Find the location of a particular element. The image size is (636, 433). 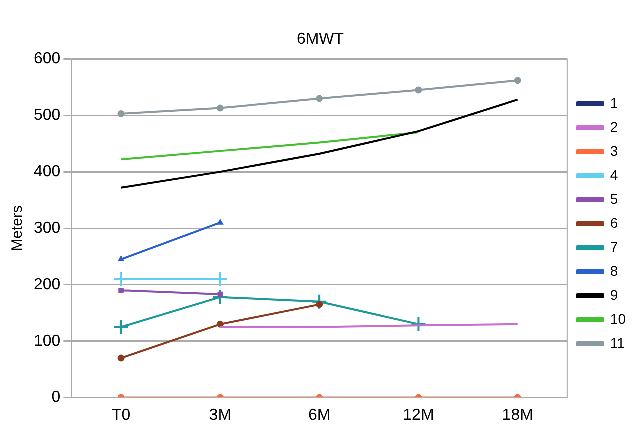

x-tick-label: T0 is located at coordinates (121, 415).